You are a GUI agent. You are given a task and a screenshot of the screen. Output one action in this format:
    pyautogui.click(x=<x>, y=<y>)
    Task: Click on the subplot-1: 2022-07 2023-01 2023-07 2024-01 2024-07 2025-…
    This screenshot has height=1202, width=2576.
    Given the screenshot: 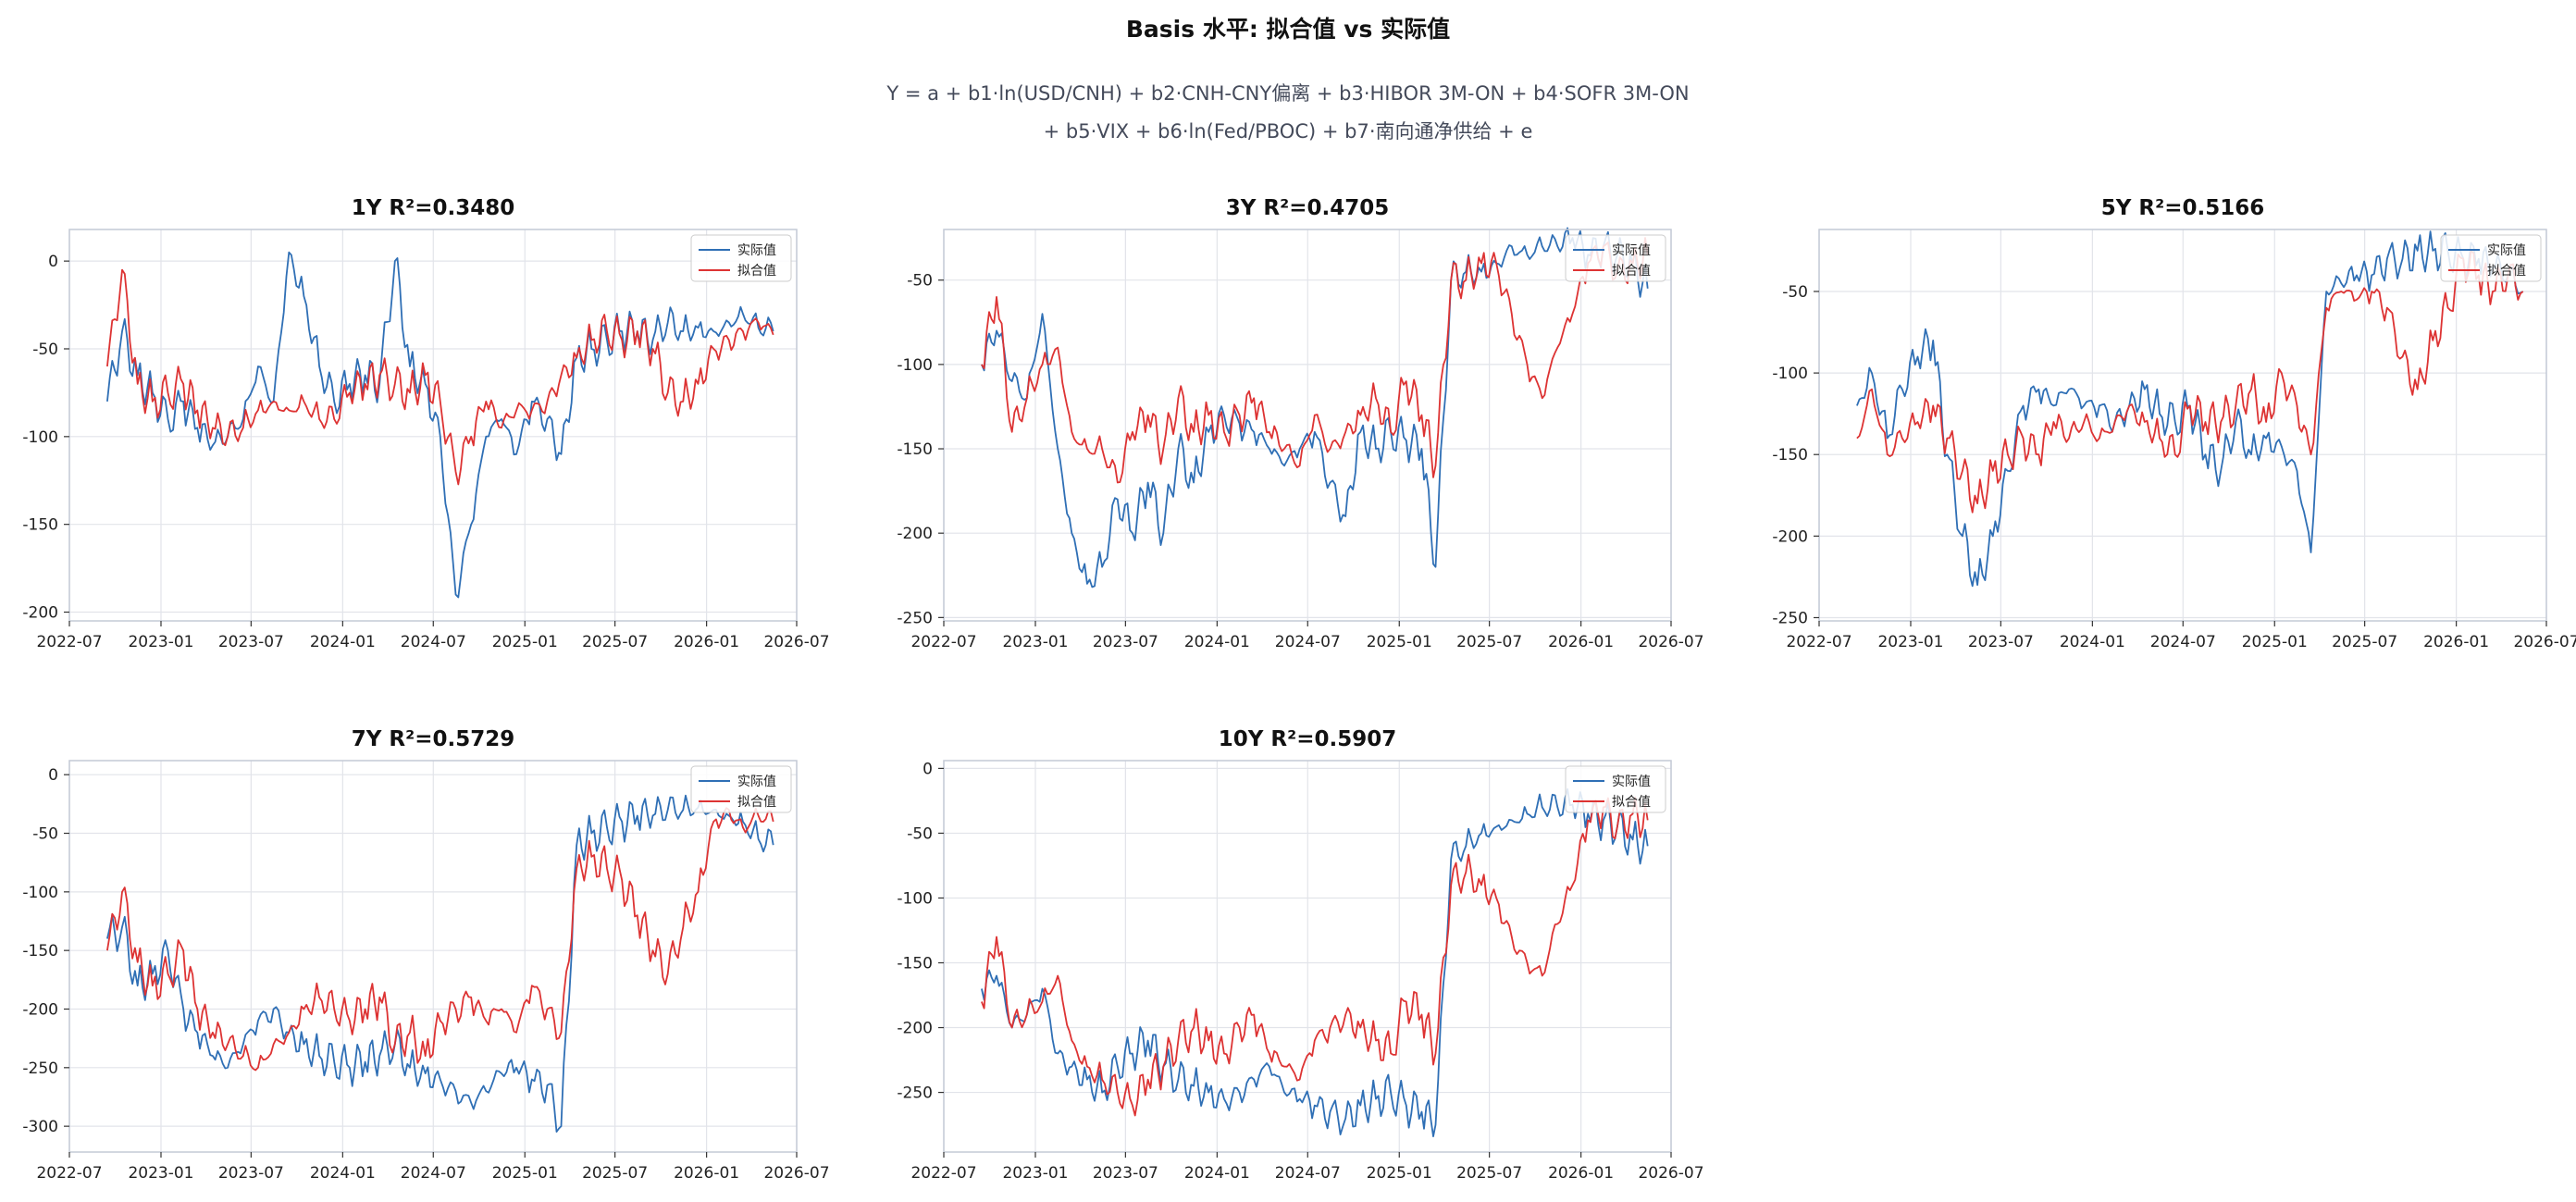 What is the action you would take?
    pyautogui.click(x=426, y=423)
    